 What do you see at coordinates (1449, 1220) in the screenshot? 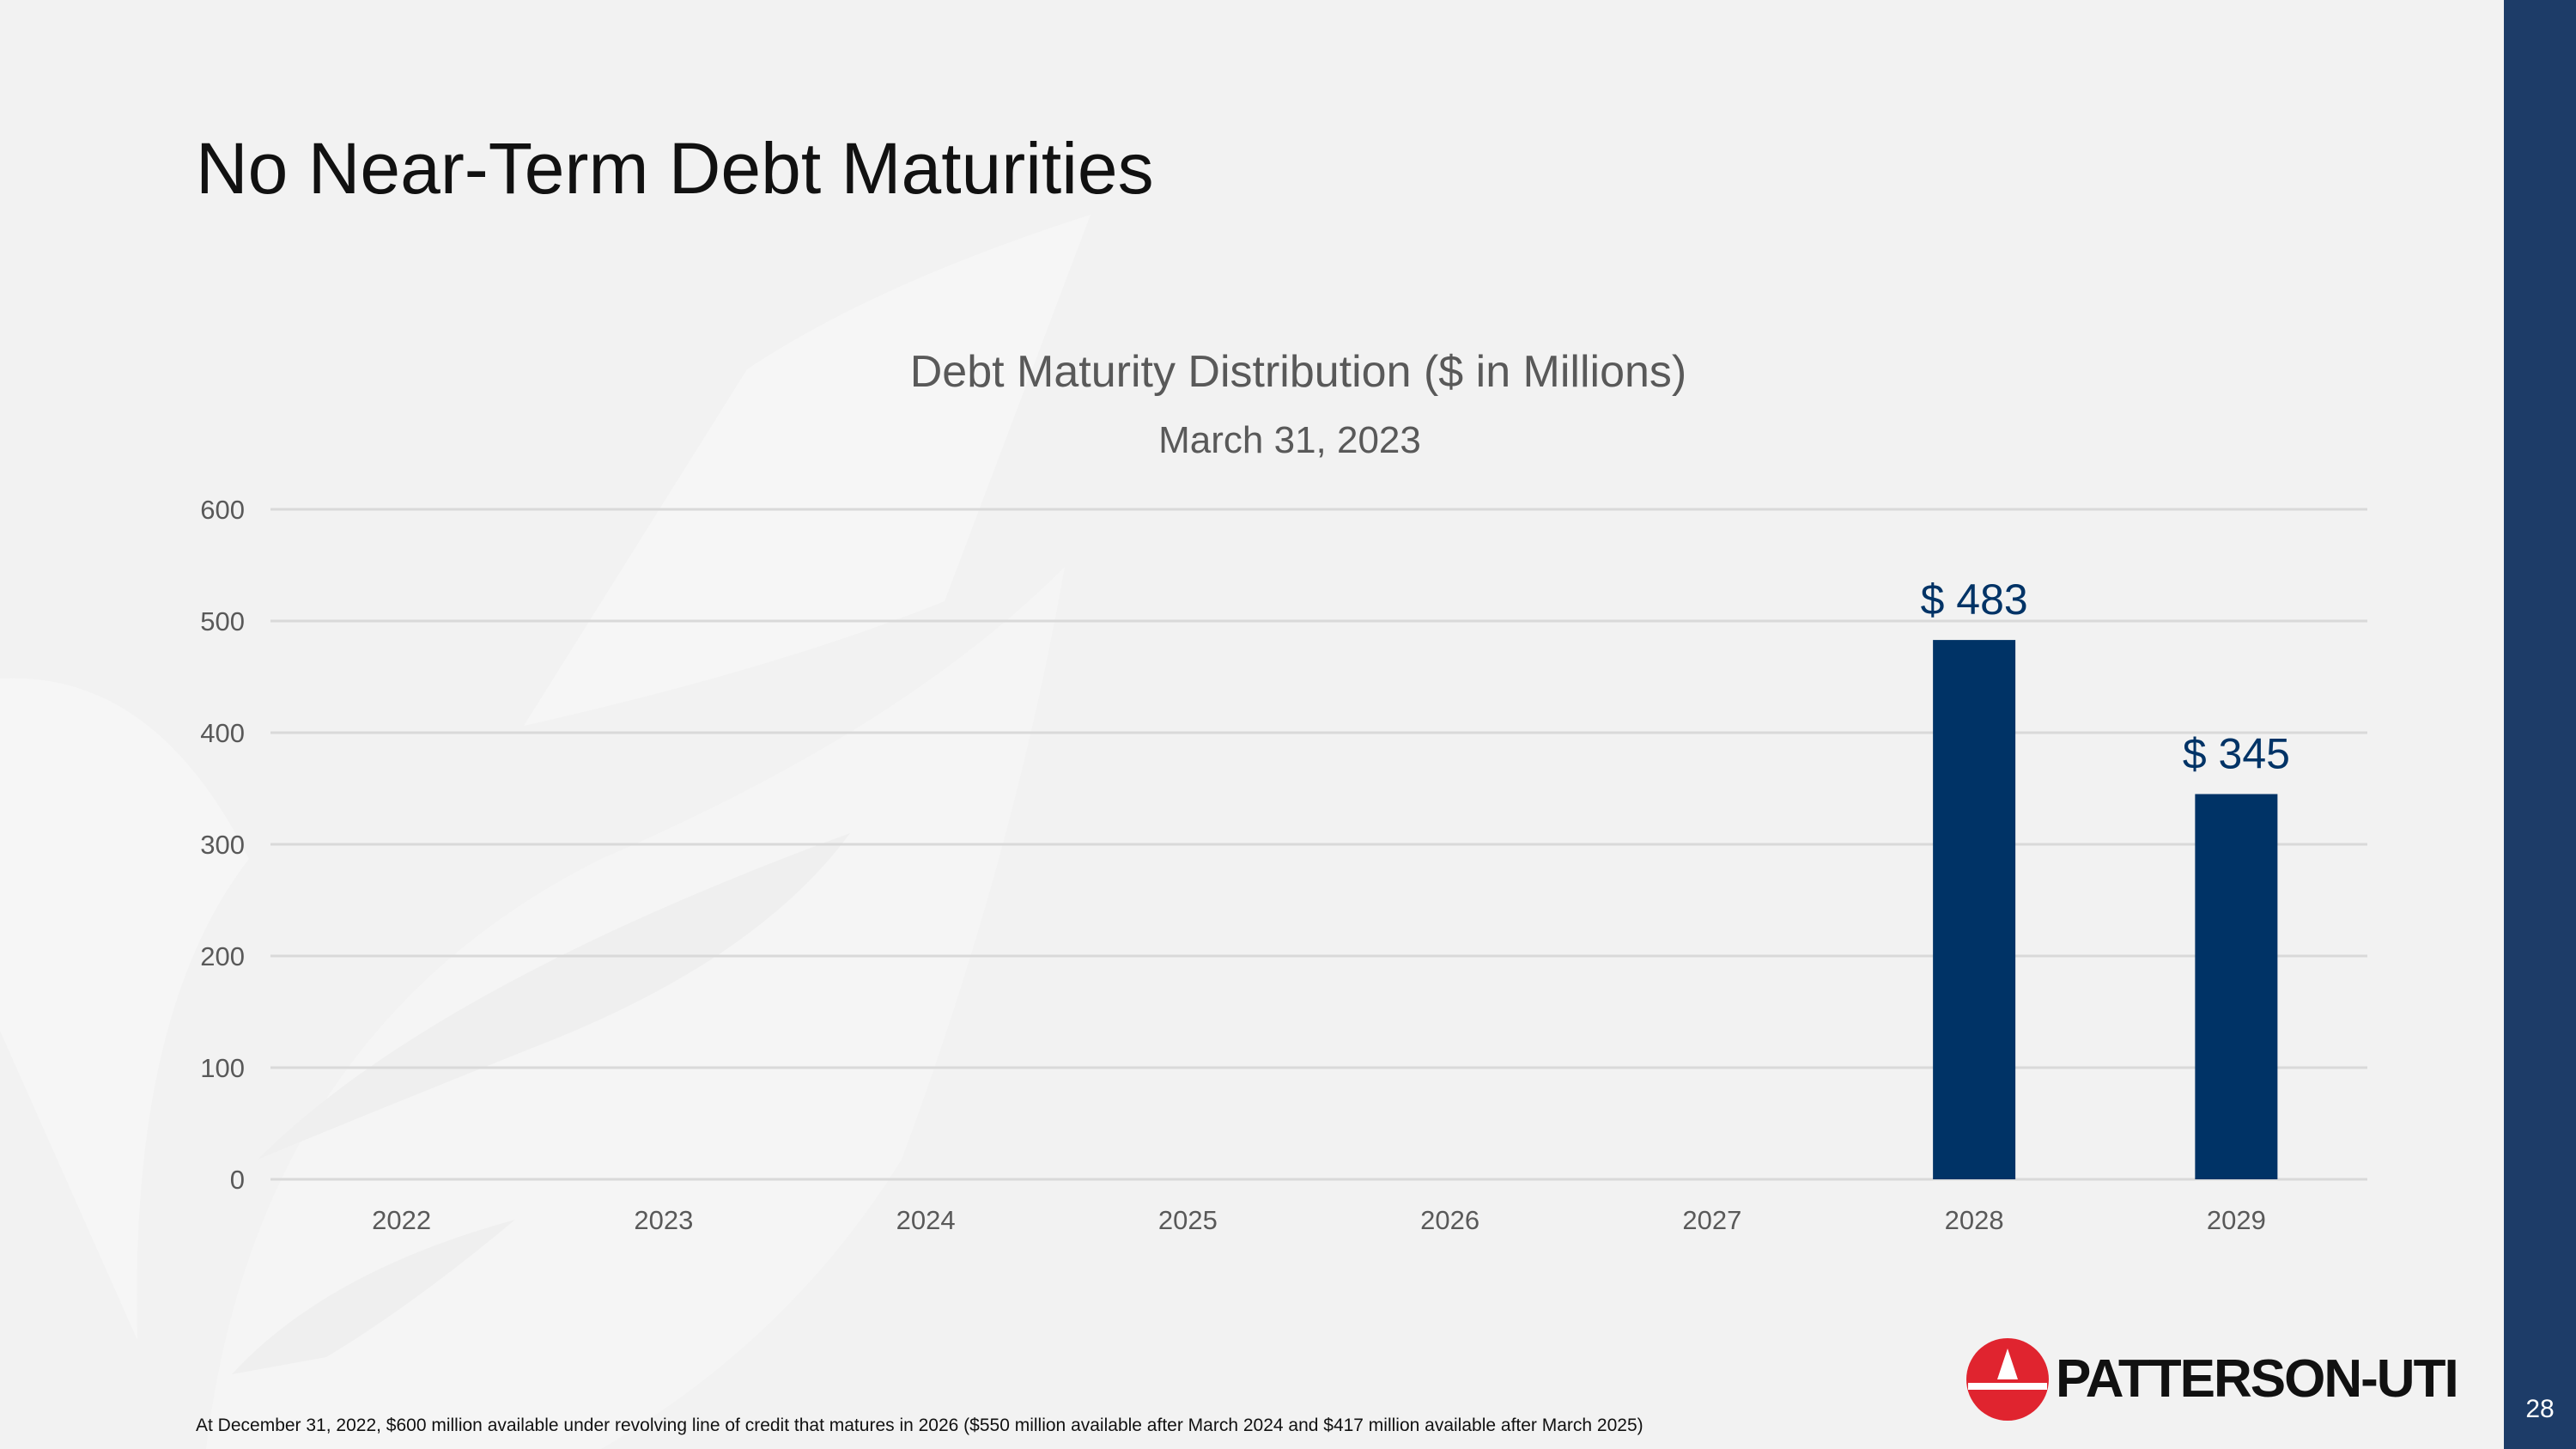
I see `x-tick-label: 2026` at bounding box center [1449, 1220].